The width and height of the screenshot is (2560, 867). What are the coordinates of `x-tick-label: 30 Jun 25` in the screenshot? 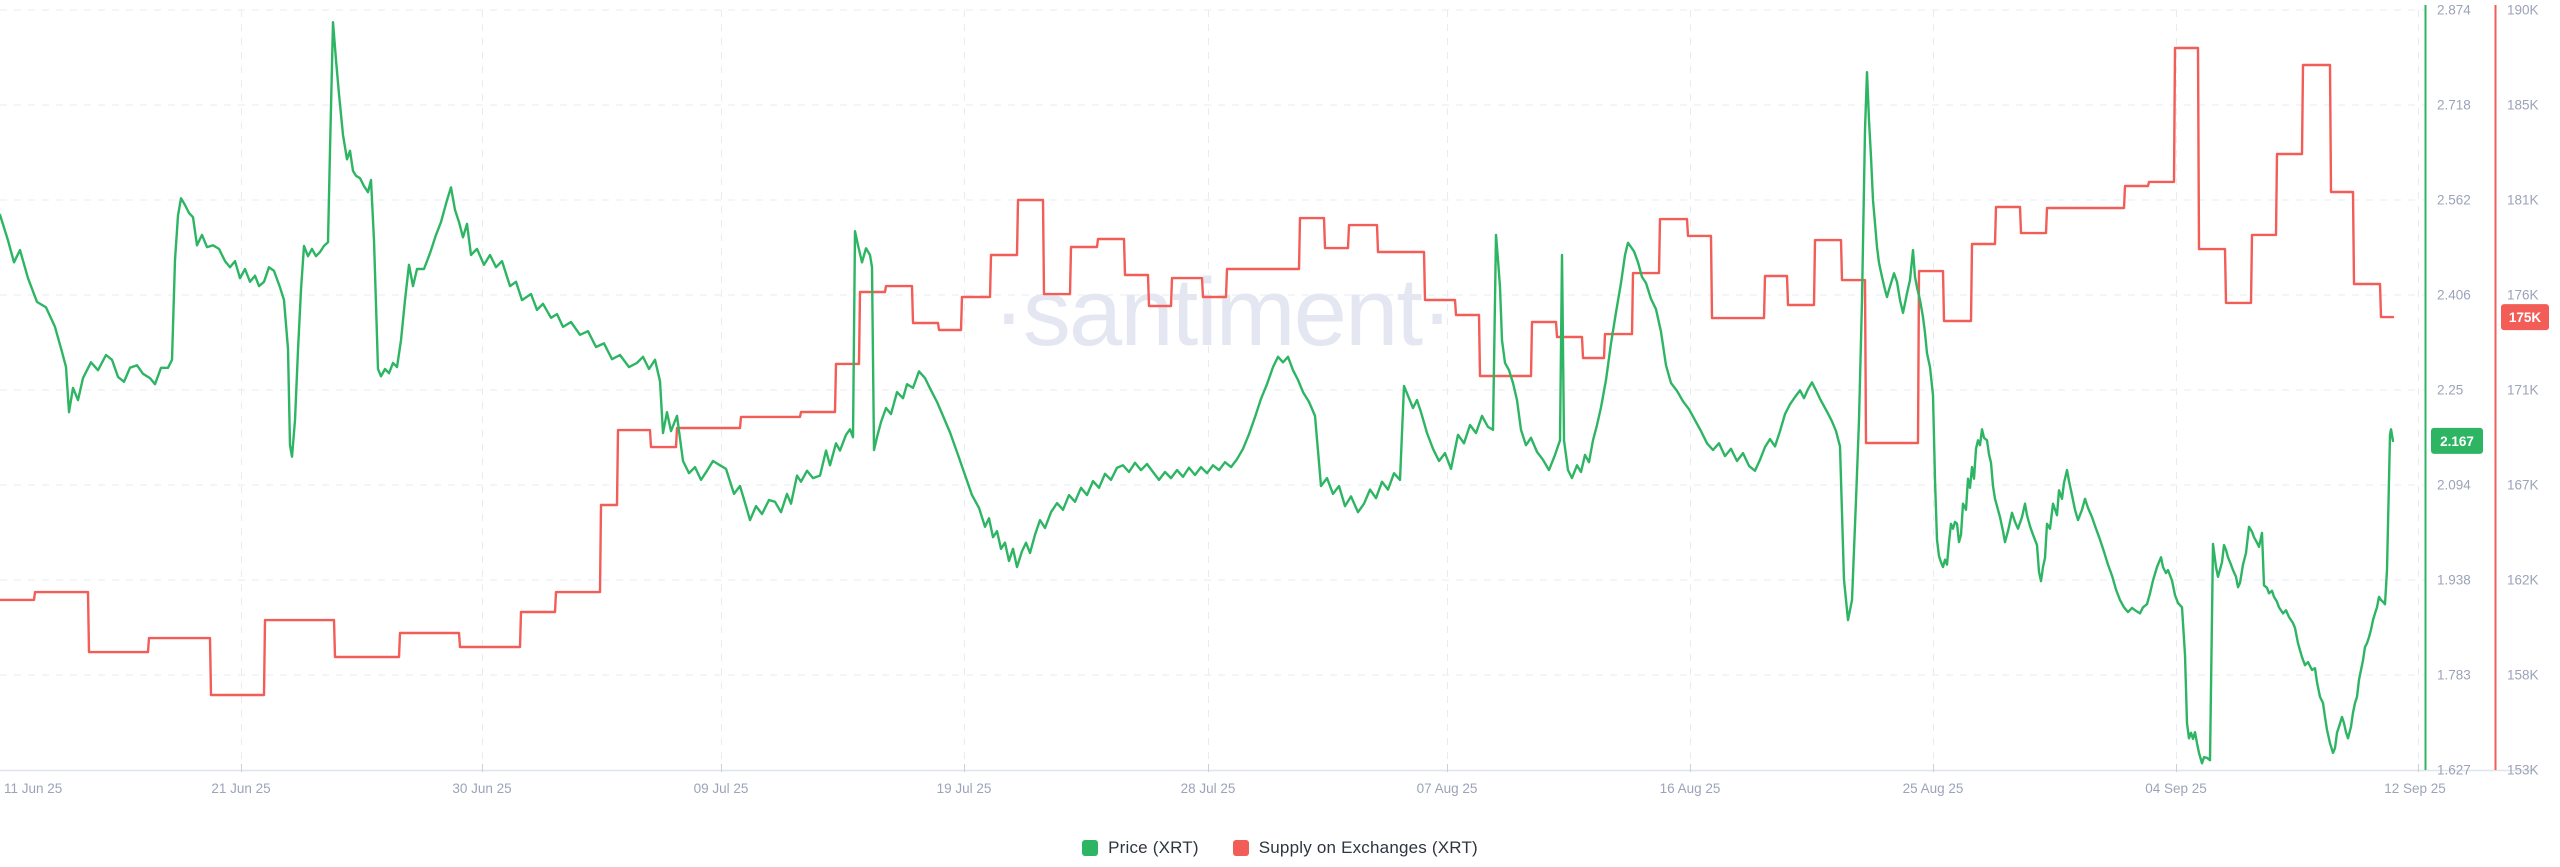 It's located at (481, 788).